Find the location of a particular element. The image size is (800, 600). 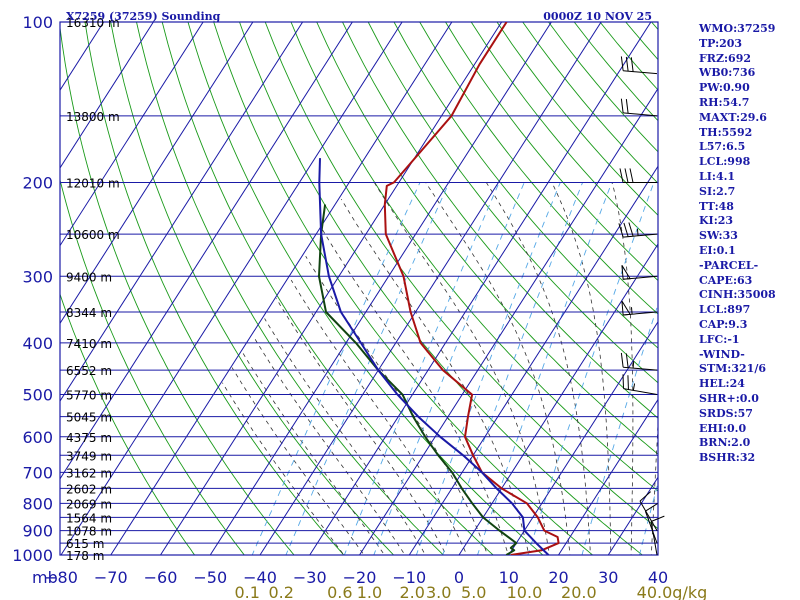

parameter-item: WB0:736 is located at coordinates (727, 73).